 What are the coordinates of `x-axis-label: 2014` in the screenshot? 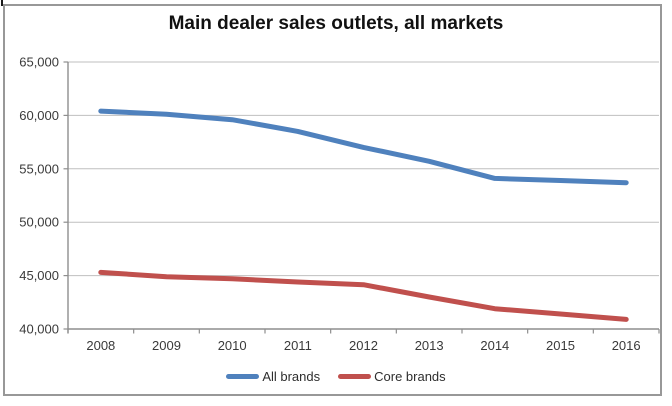 It's located at (494, 345).